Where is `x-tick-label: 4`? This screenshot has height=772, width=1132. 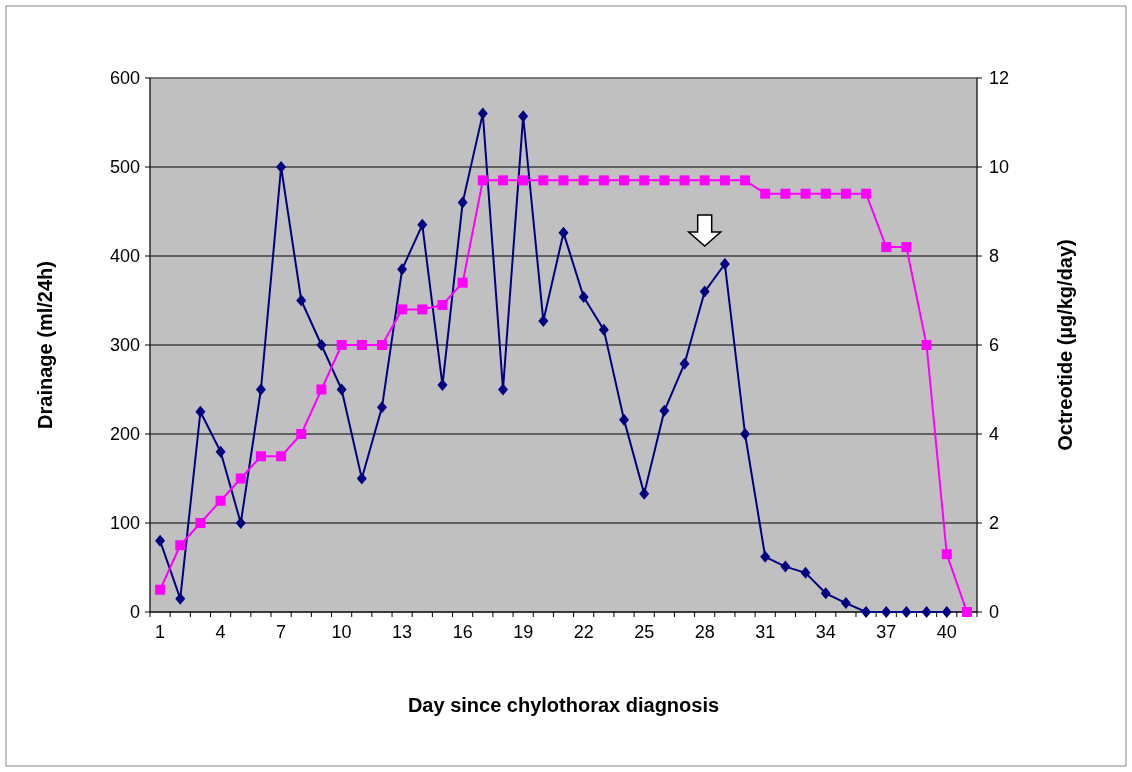 x-tick-label: 4 is located at coordinates (220, 632).